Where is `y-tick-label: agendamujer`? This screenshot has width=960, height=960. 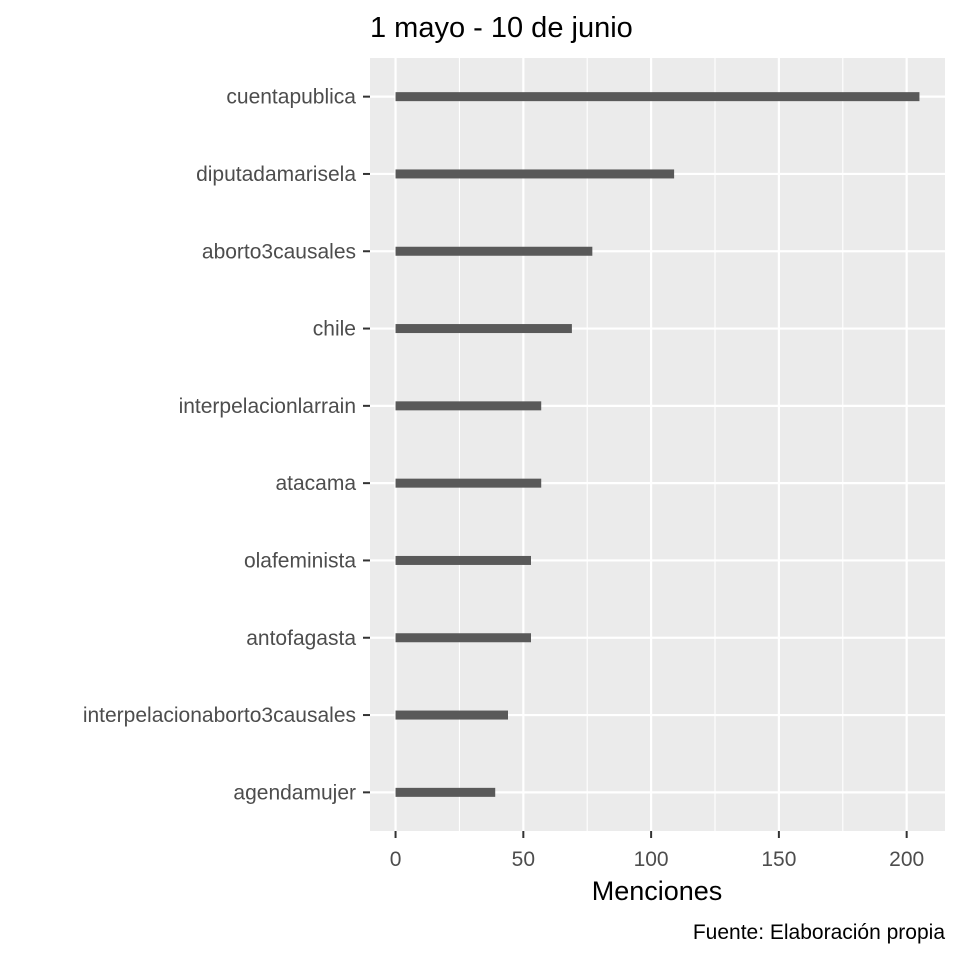
y-tick-label: agendamujer is located at coordinates (294, 792).